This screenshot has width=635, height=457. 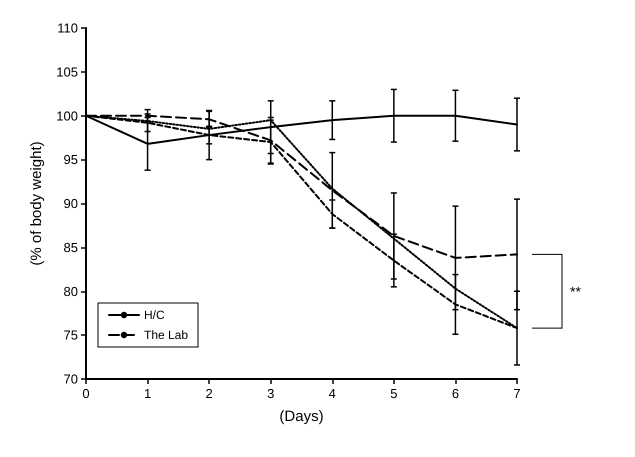 What do you see at coordinates (517, 393) in the screenshot?
I see `x-tick-label: 7` at bounding box center [517, 393].